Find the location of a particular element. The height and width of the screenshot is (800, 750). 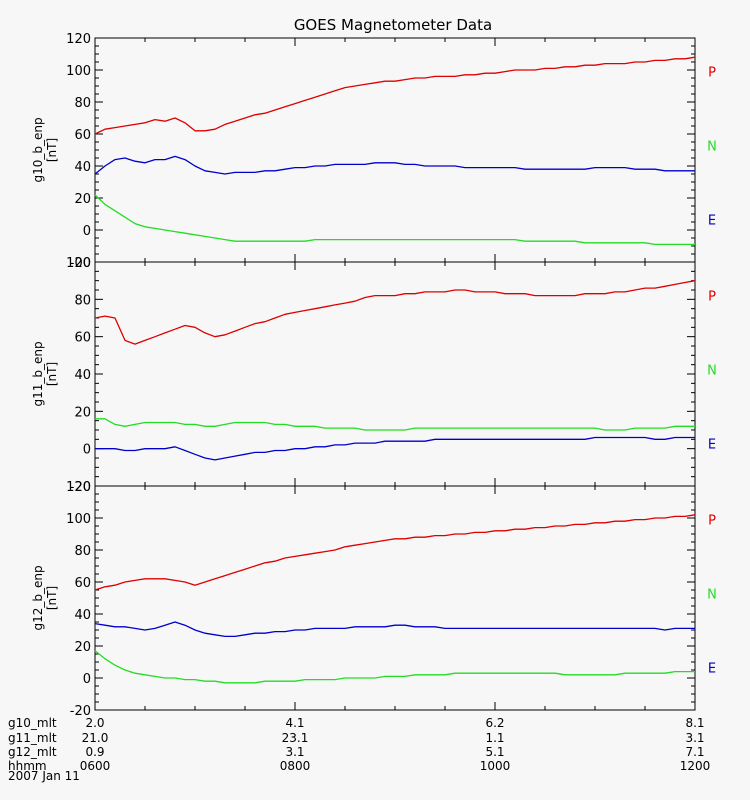

x-row-value: 23.1 is located at coordinates (295, 738).